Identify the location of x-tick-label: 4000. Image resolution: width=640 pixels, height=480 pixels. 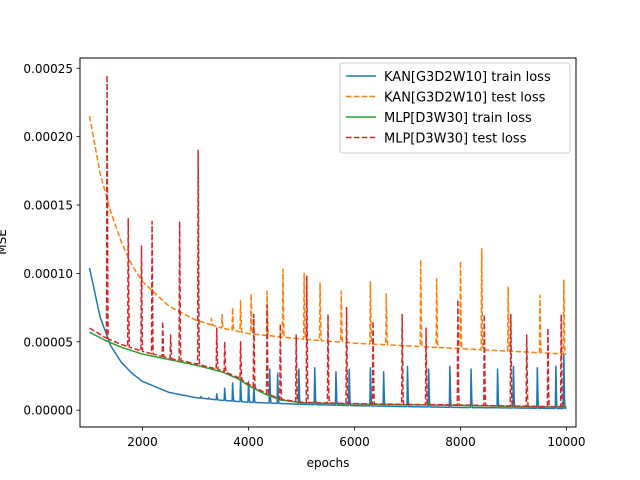
(248, 442).